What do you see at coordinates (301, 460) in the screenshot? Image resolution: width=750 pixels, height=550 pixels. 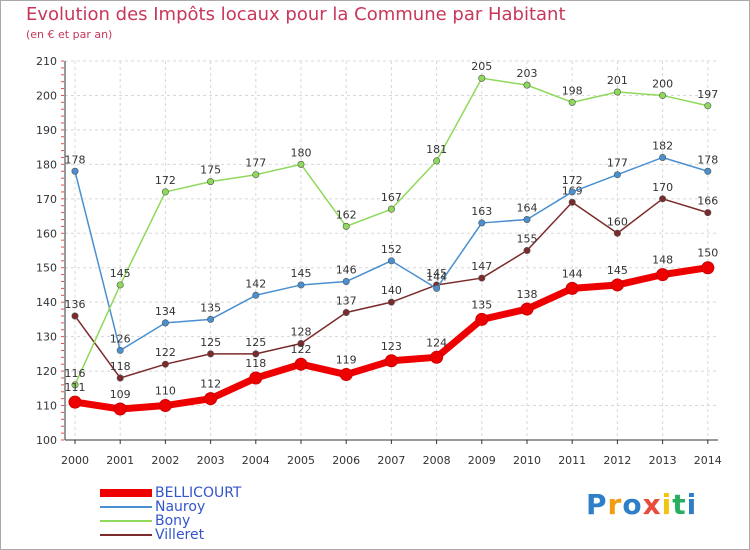 I see `x-tick-label: 2005` at bounding box center [301, 460].